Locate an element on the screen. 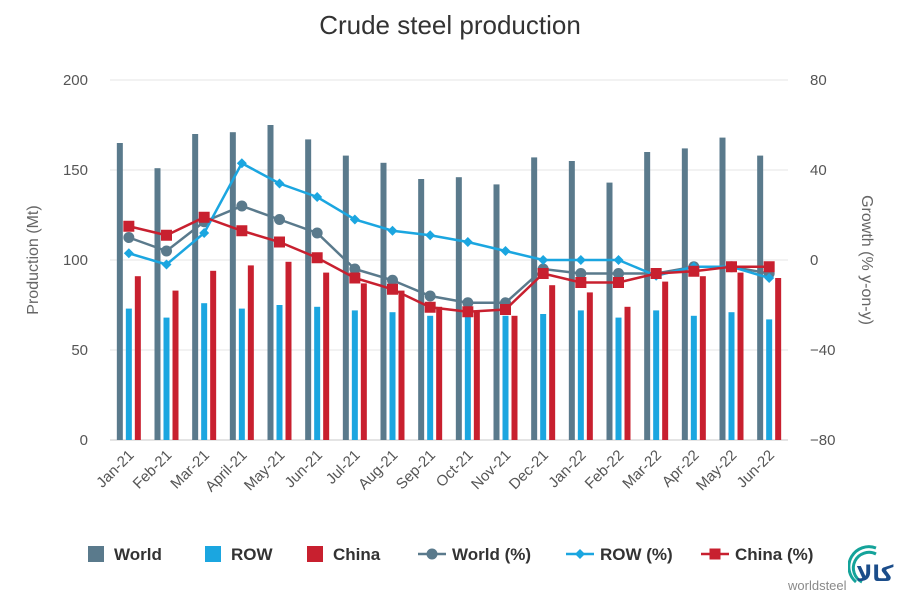 Image resolution: width=900 pixels, height=600 pixels. x-tick-label: May-21 is located at coordinates (264, 470).